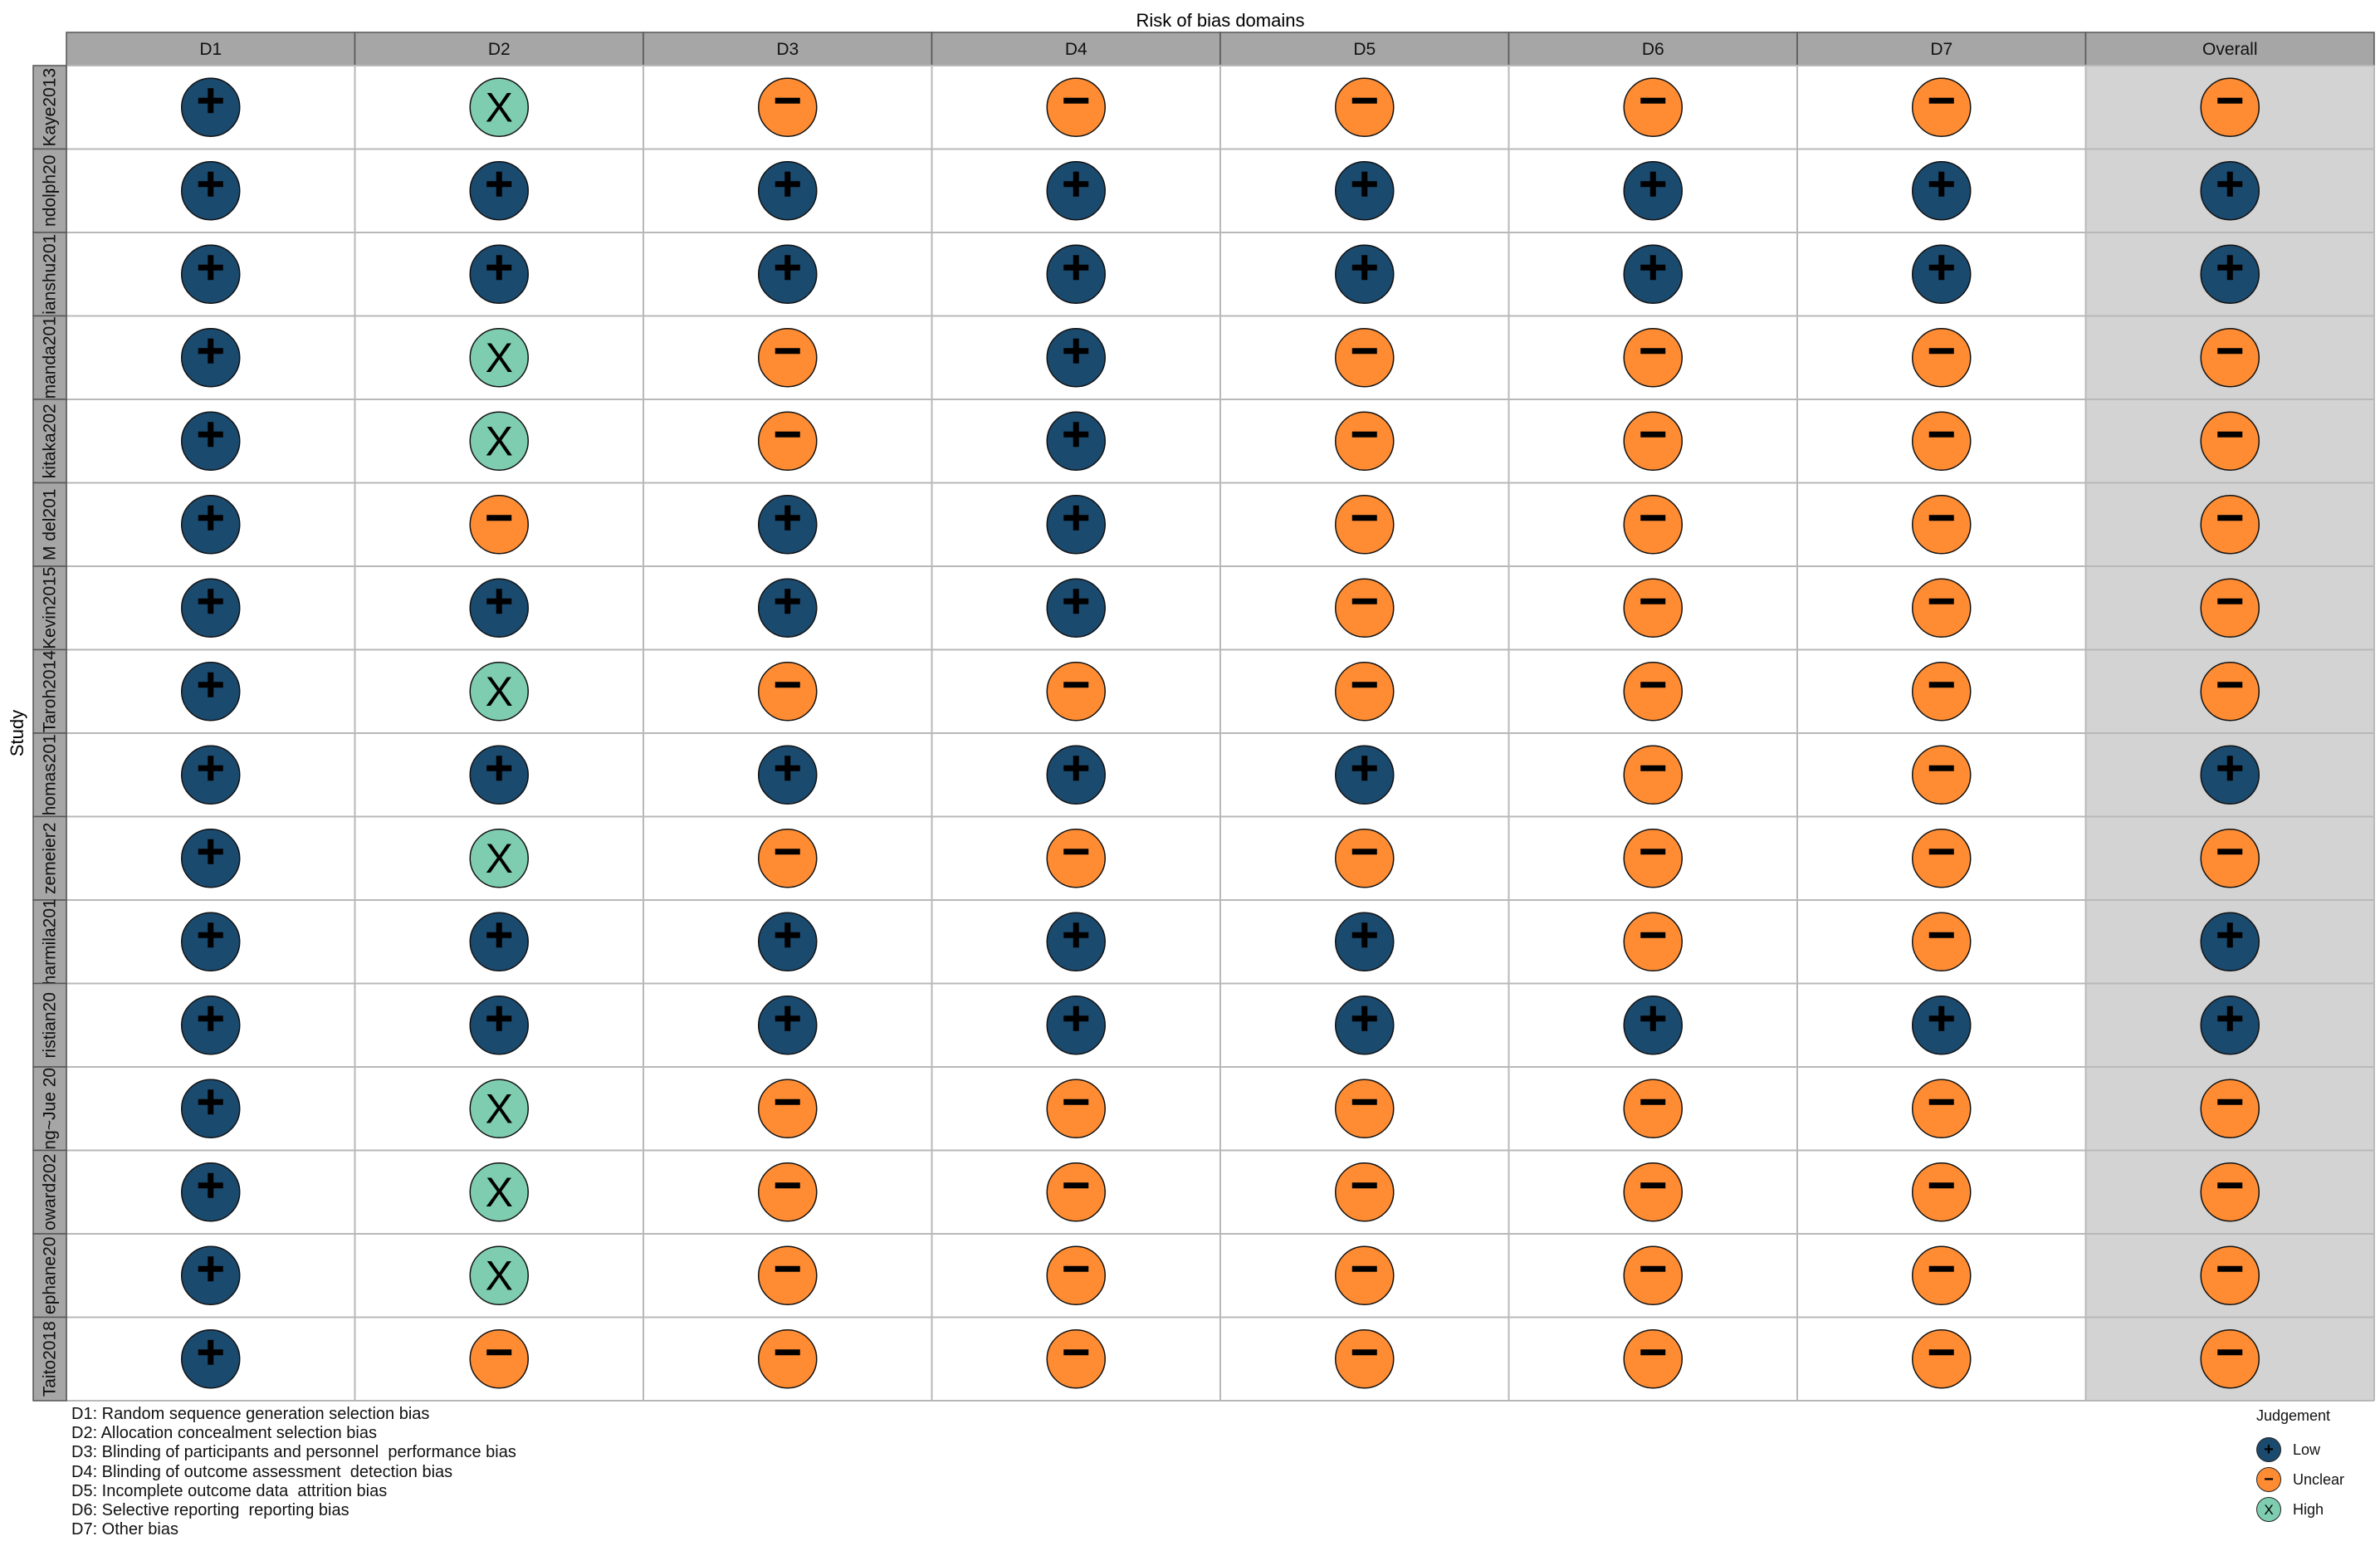 This screenshot has height=1546, width=2380. Describe the element at coordinates (2268, 1449) in the screenshot. I see `low-judgement-icon: +` at that location.